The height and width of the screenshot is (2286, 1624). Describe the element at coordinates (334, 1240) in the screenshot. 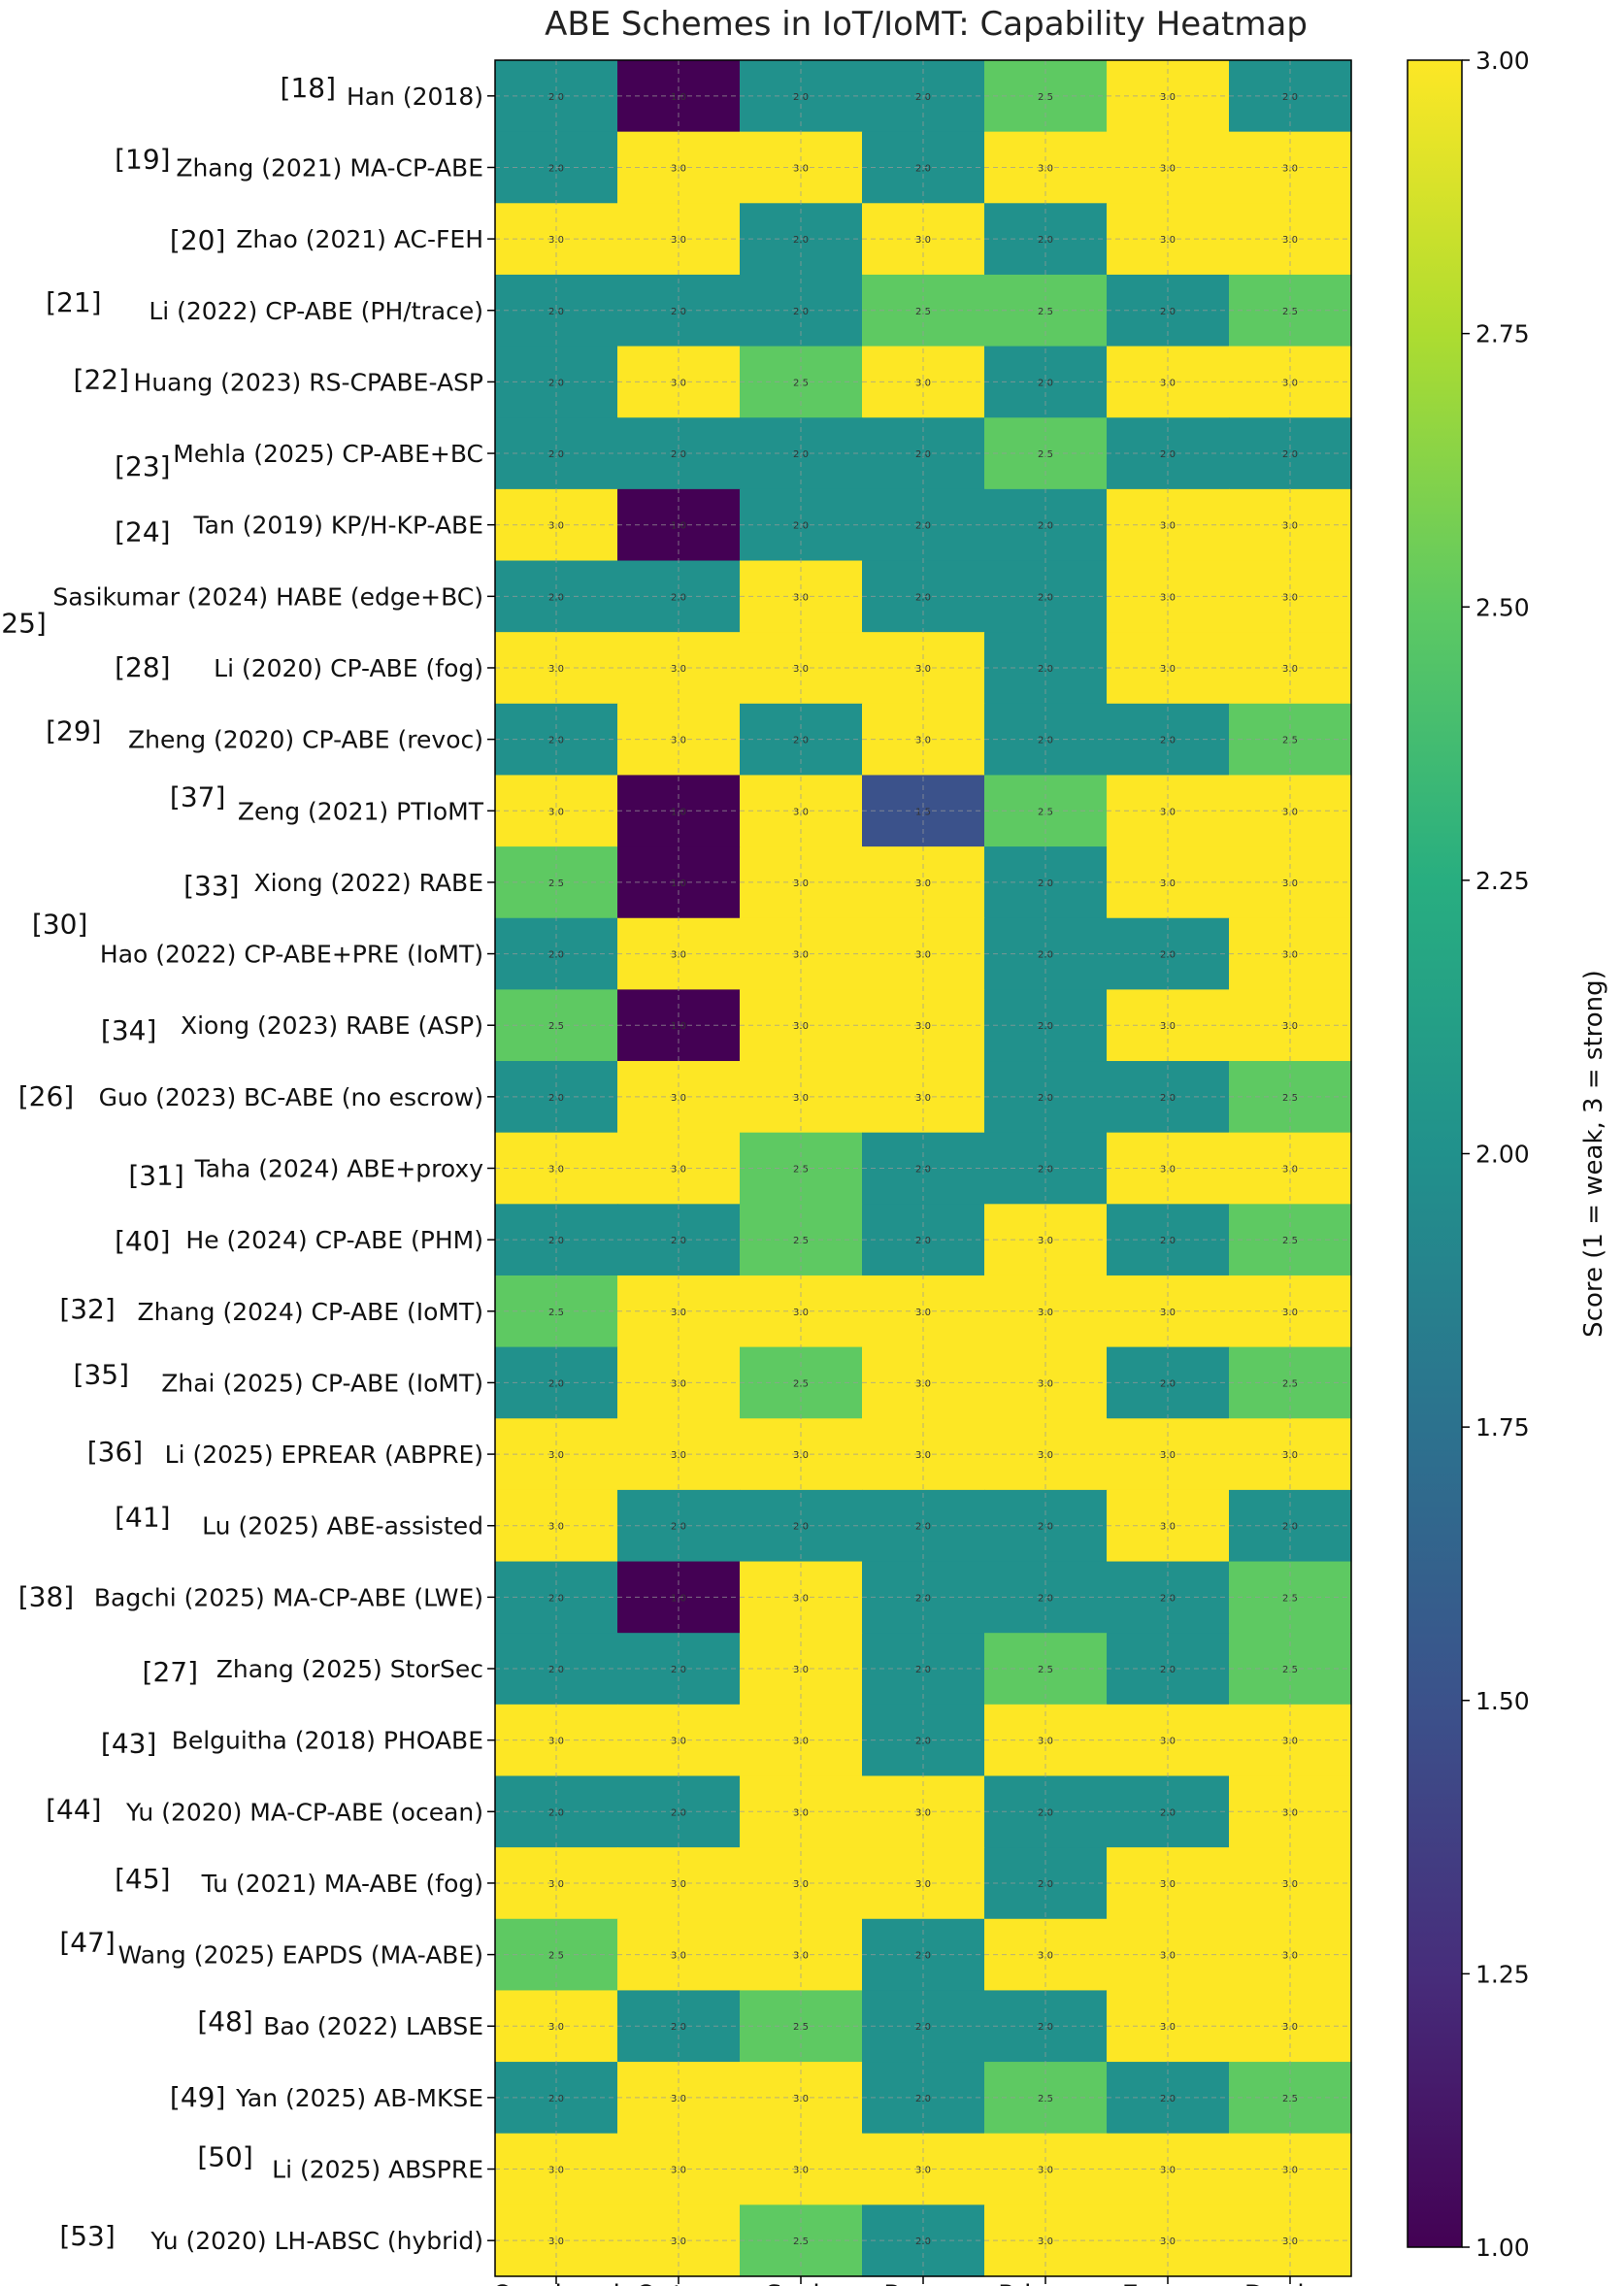

I see `row-label: He (2024) CP-ABE (PHM)` at that location.